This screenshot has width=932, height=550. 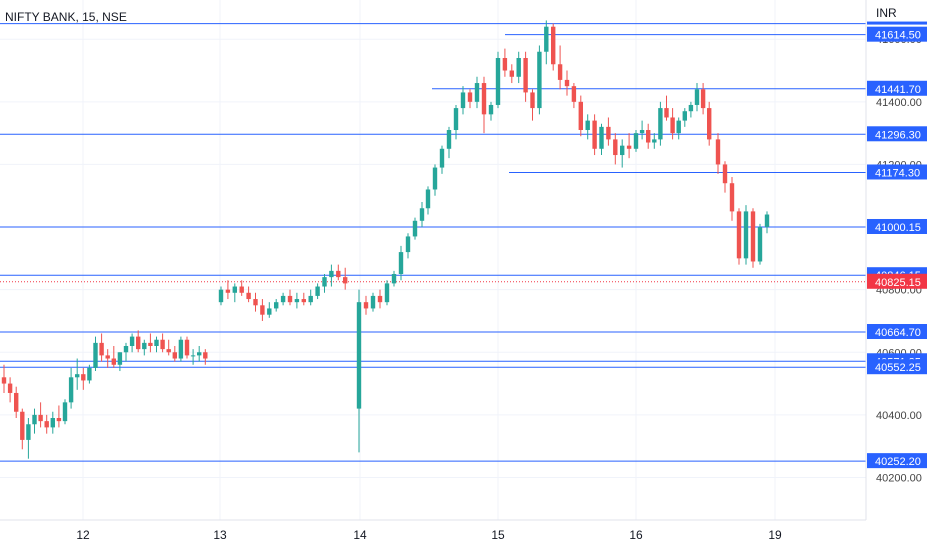 What do you see at coordinates (898, 90) in the screenshot?
I see `level-label: 41441.70` at bounding box center [898, 90].